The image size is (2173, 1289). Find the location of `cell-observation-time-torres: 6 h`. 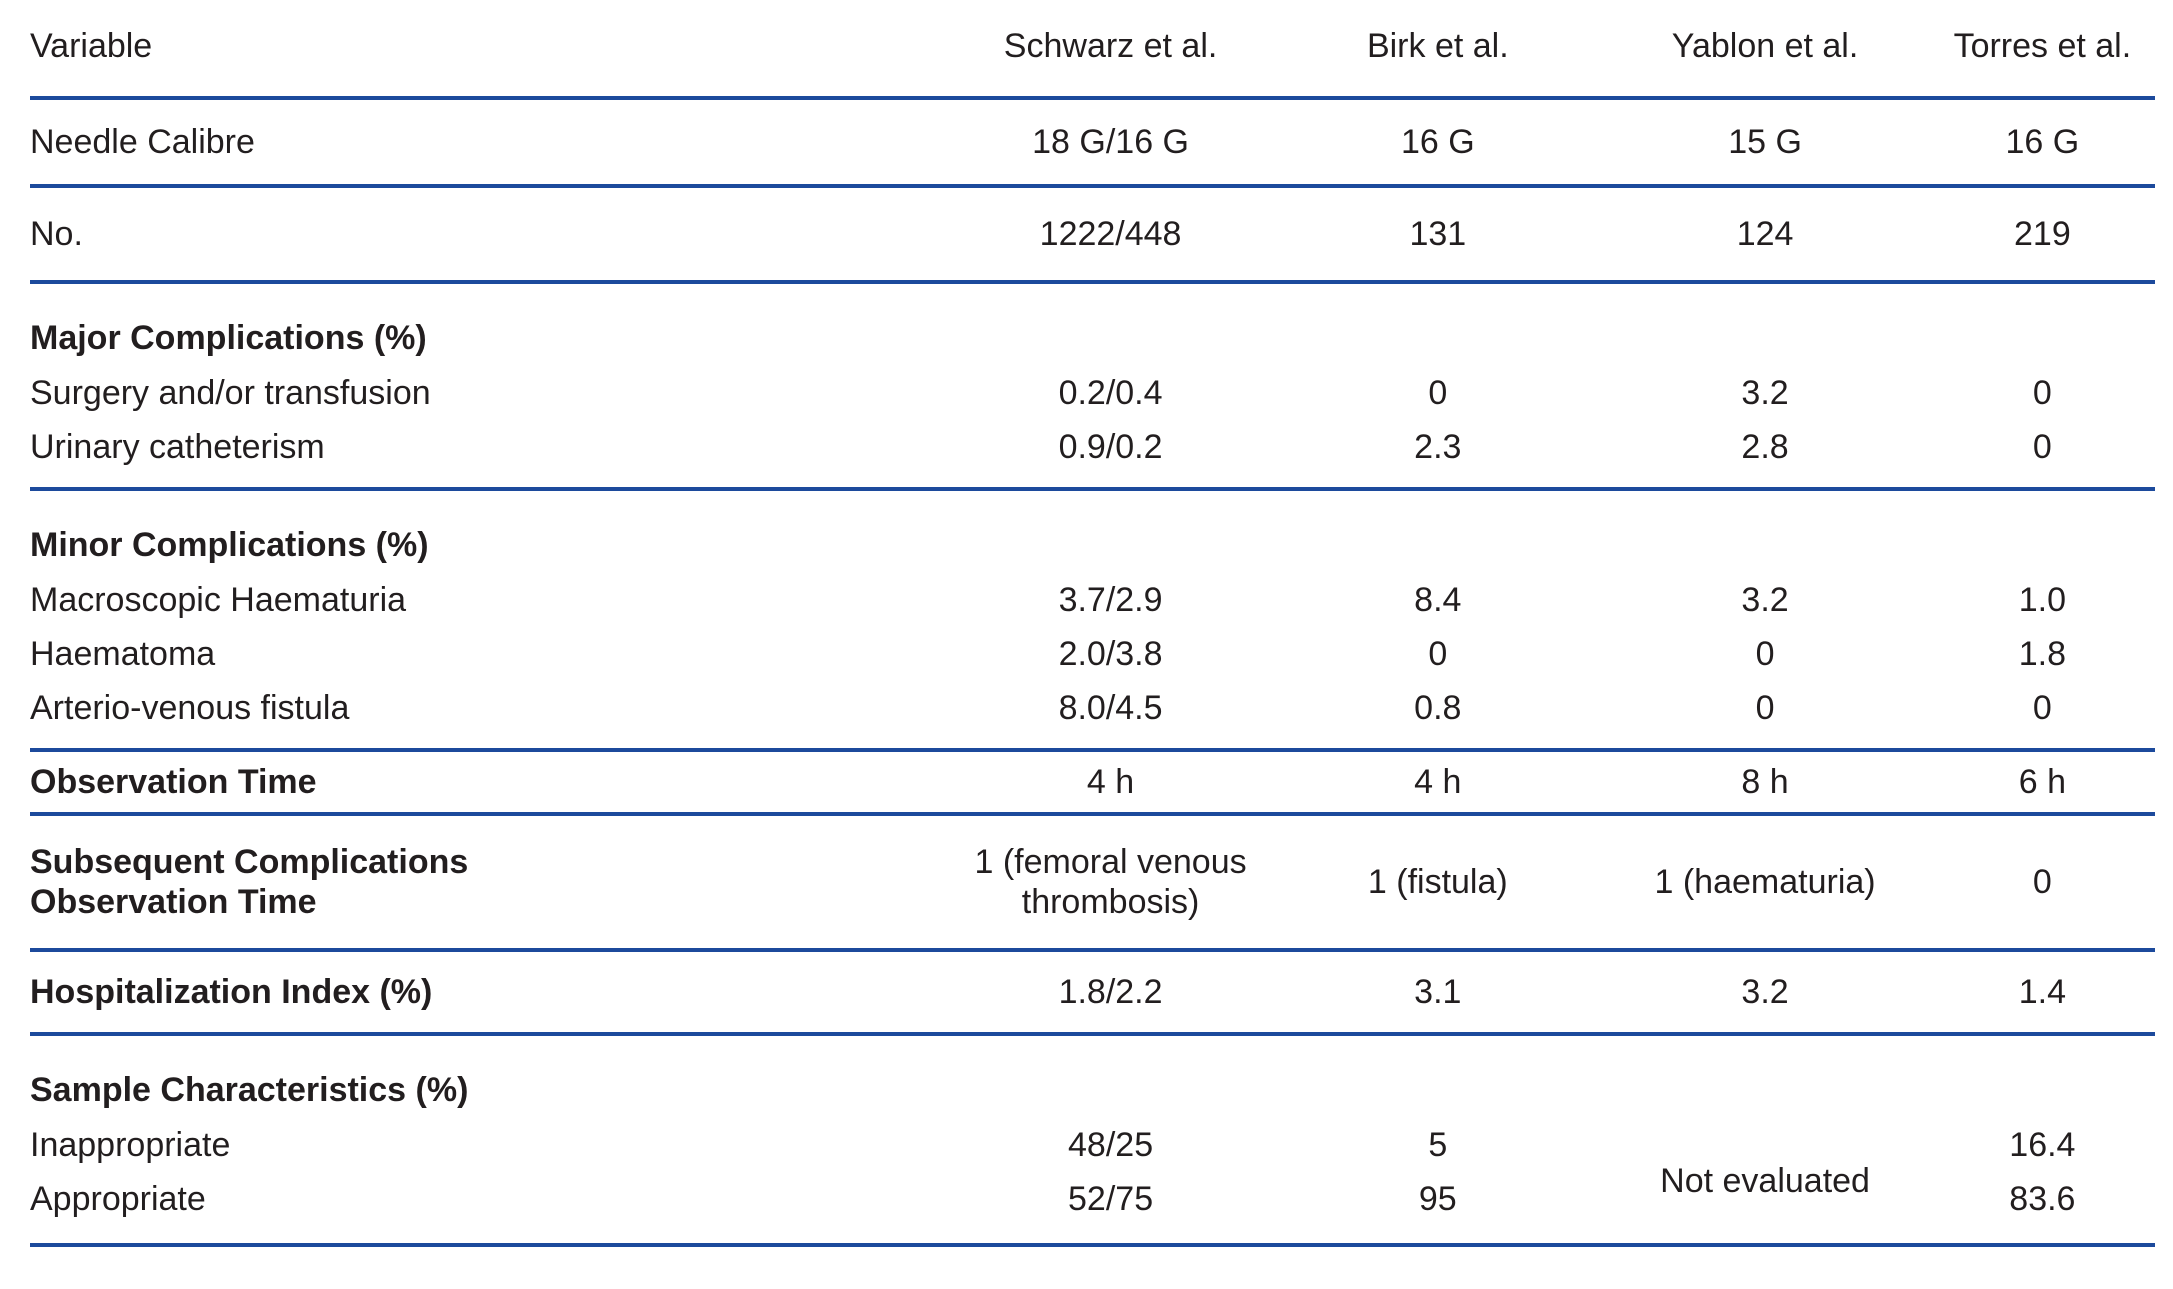

cell-observation-time-torres: 6 h is located at coordinates (2042, 783).